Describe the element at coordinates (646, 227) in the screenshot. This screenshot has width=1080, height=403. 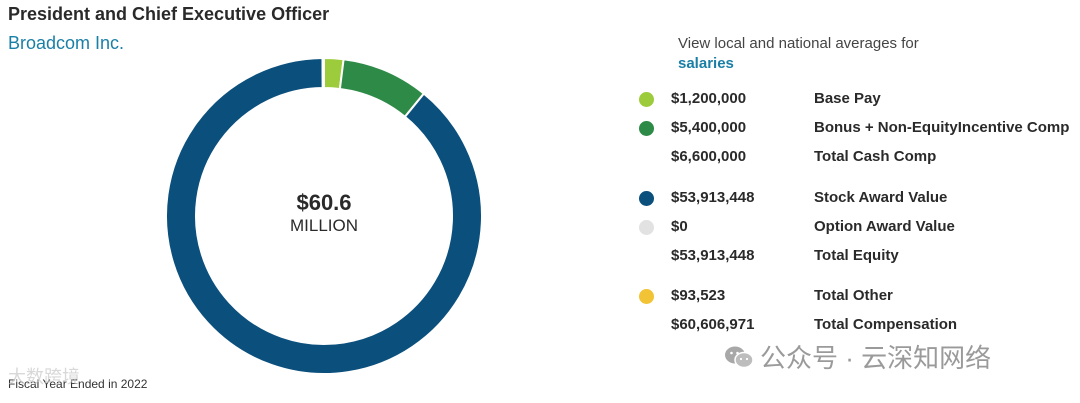
I see `option-award-swatch-icon` at that location.